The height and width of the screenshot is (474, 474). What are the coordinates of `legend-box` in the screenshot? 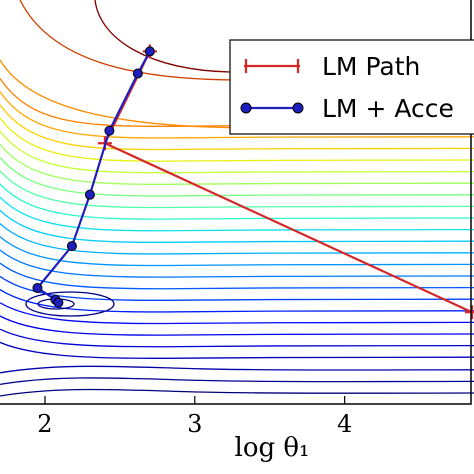 It's located at (351, 87).